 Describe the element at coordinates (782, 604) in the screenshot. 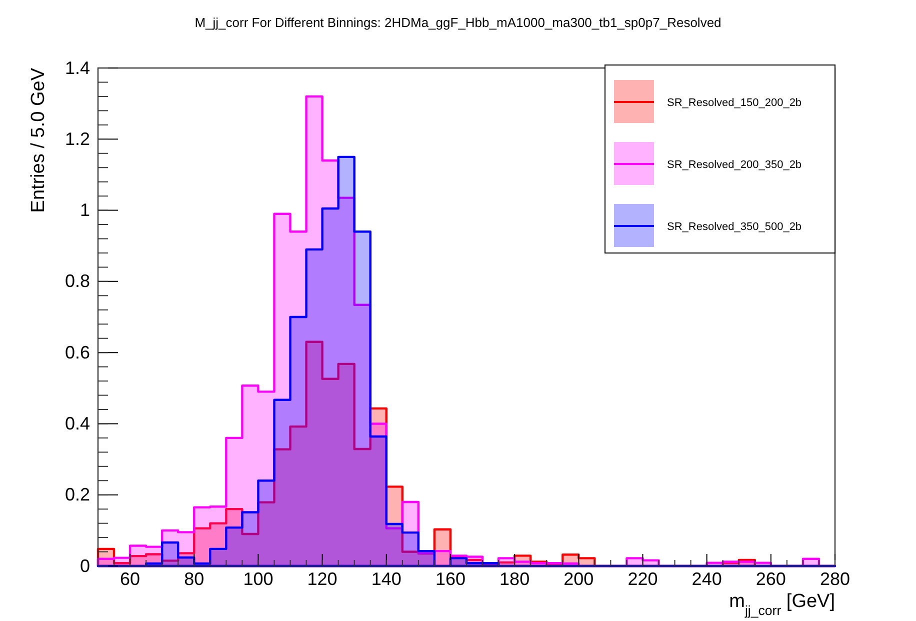

I see `x-axis-title: m$_{jj_corr}$ [GeV]` at that location.